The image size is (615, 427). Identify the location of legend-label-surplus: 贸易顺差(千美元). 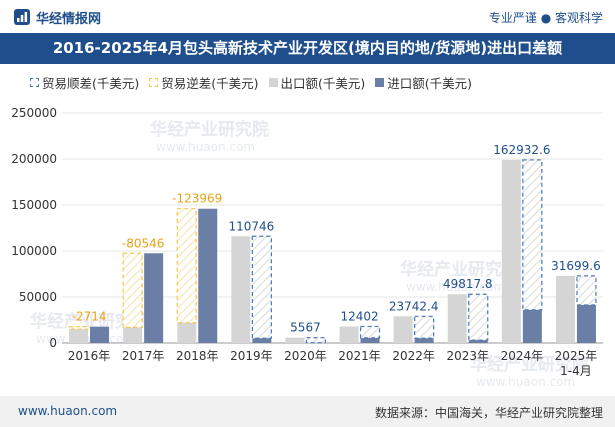
(91, 83).